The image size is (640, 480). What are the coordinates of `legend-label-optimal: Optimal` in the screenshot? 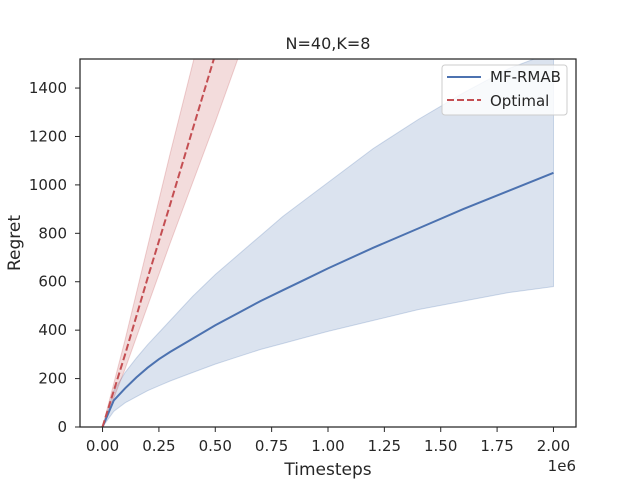 It's located at (519, 101).